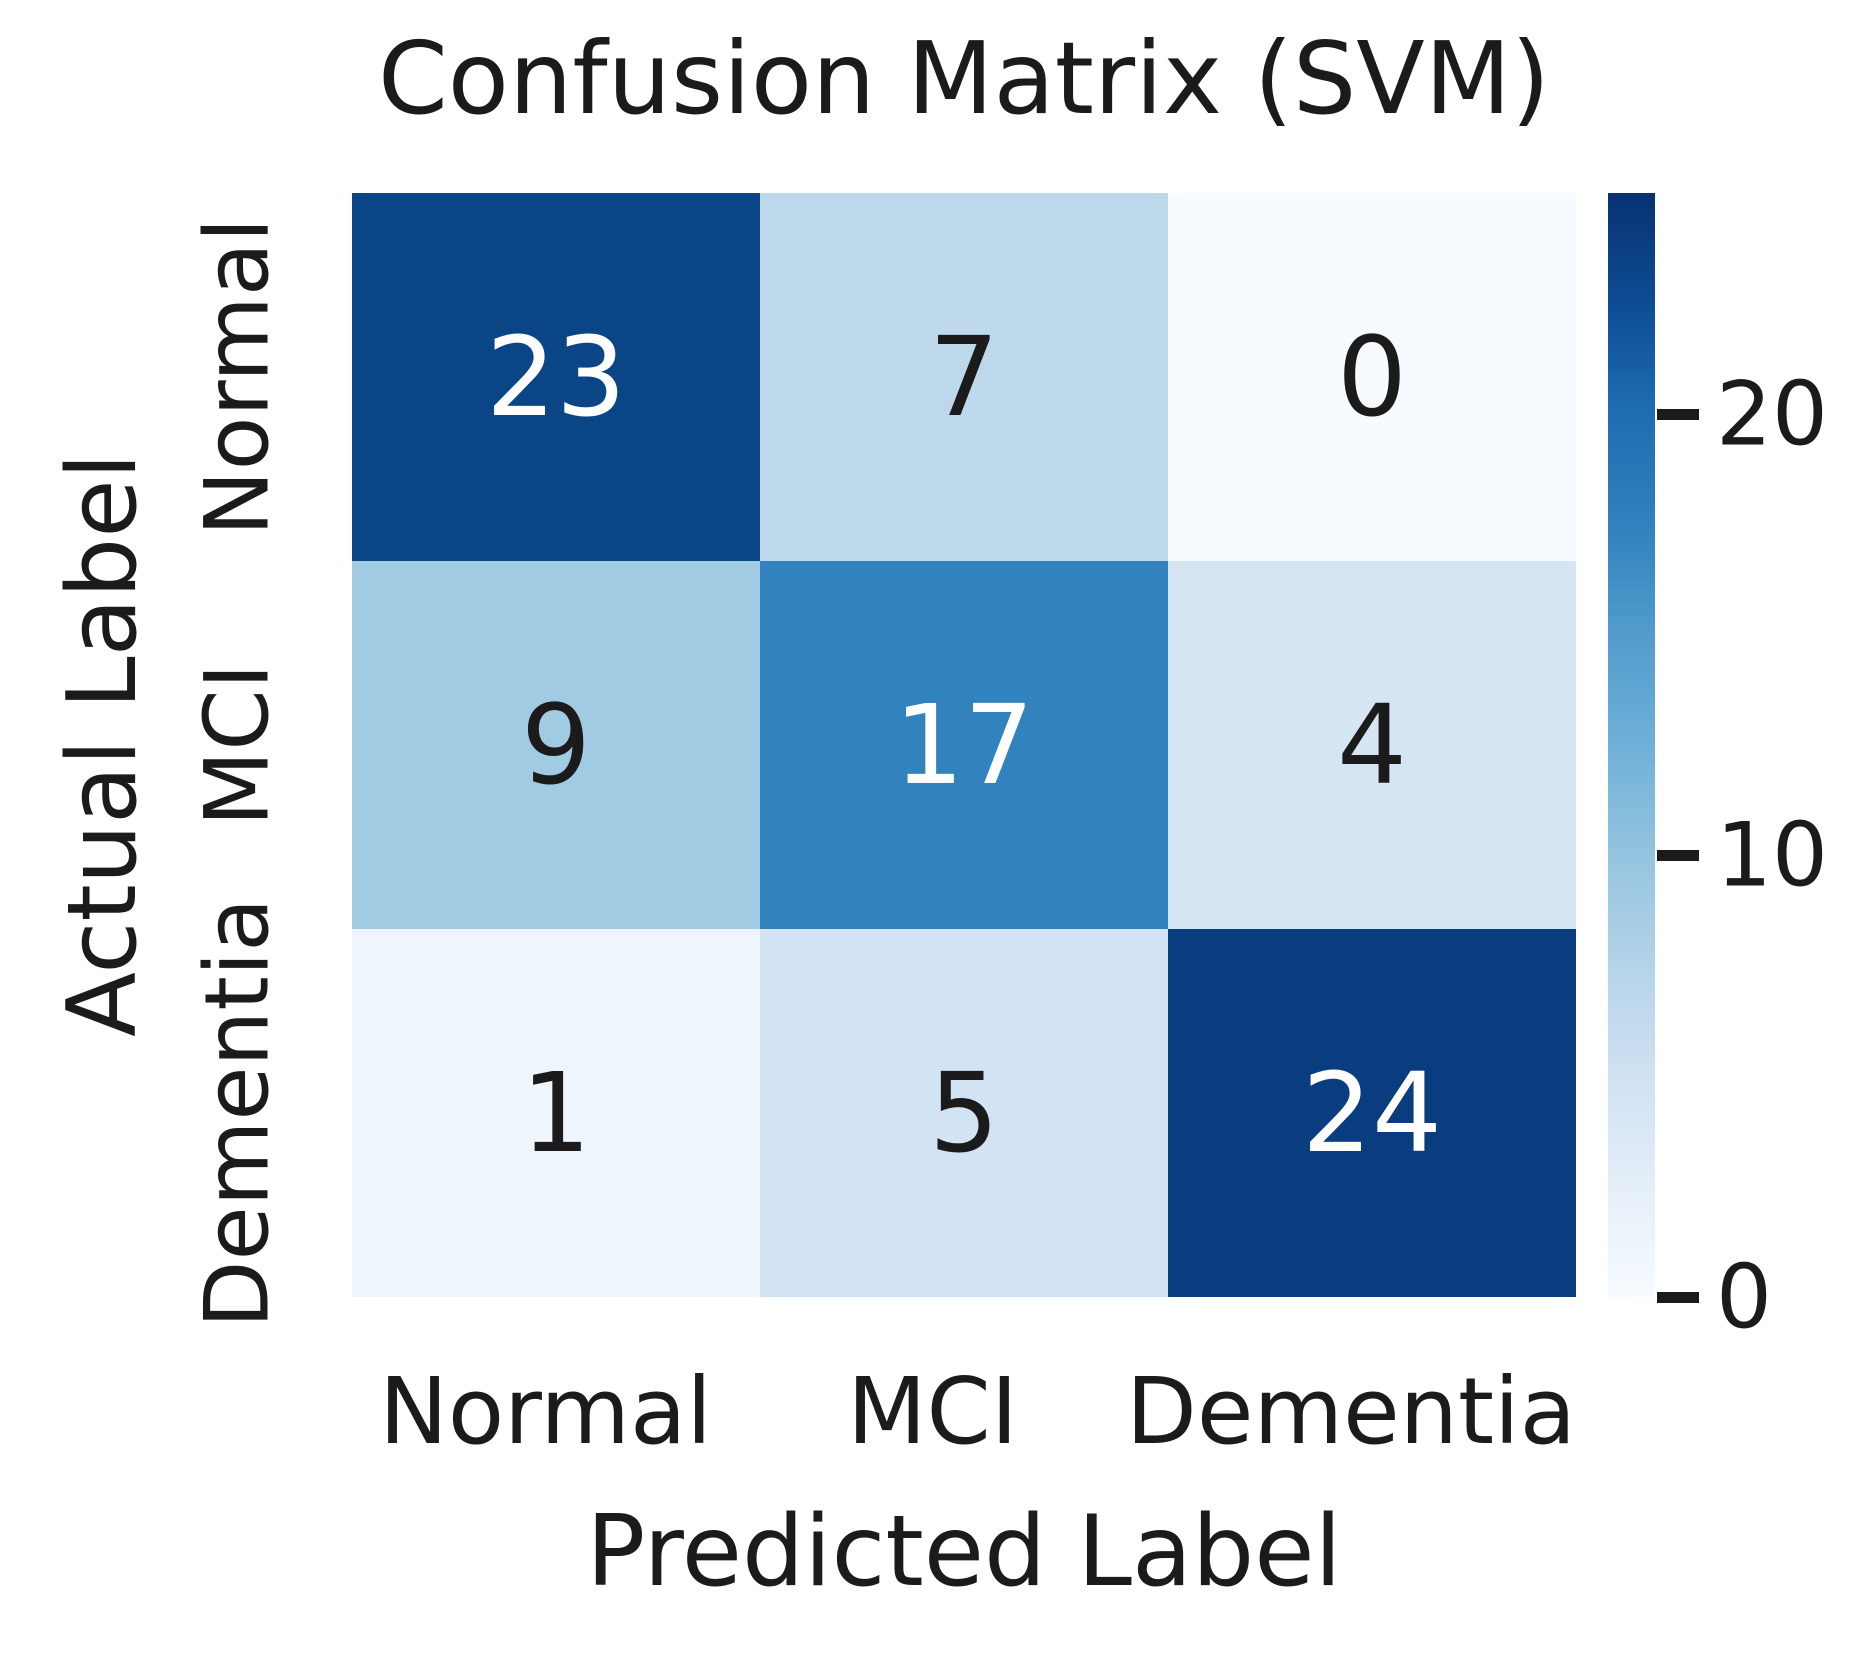 This screenshot has height=1668, width=1875. Describe the element at coordinates (1372, 1113) in the screenshot. I see `matrix-cell: 24` at that location.